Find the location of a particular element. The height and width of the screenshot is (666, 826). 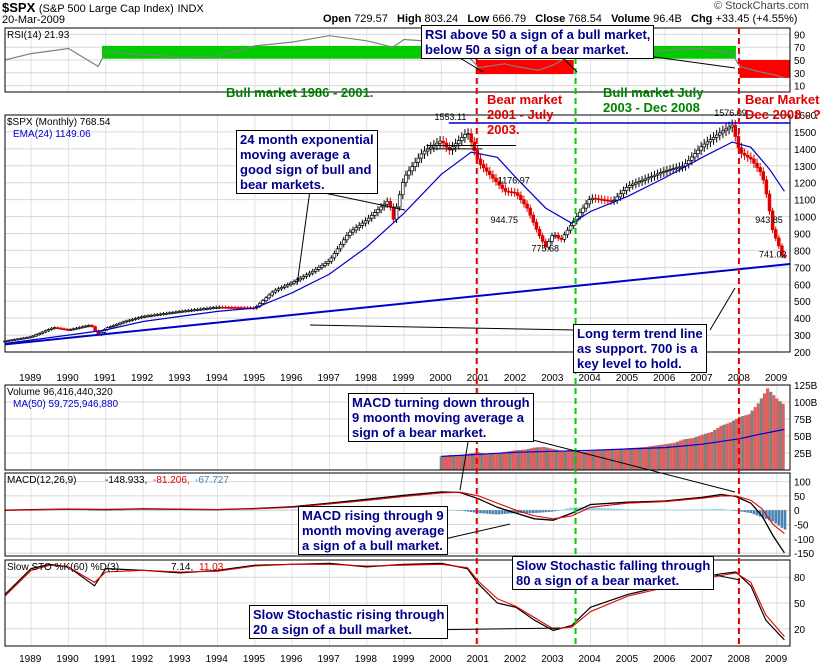

macd-signal-line is located at coordinates (394, 512).